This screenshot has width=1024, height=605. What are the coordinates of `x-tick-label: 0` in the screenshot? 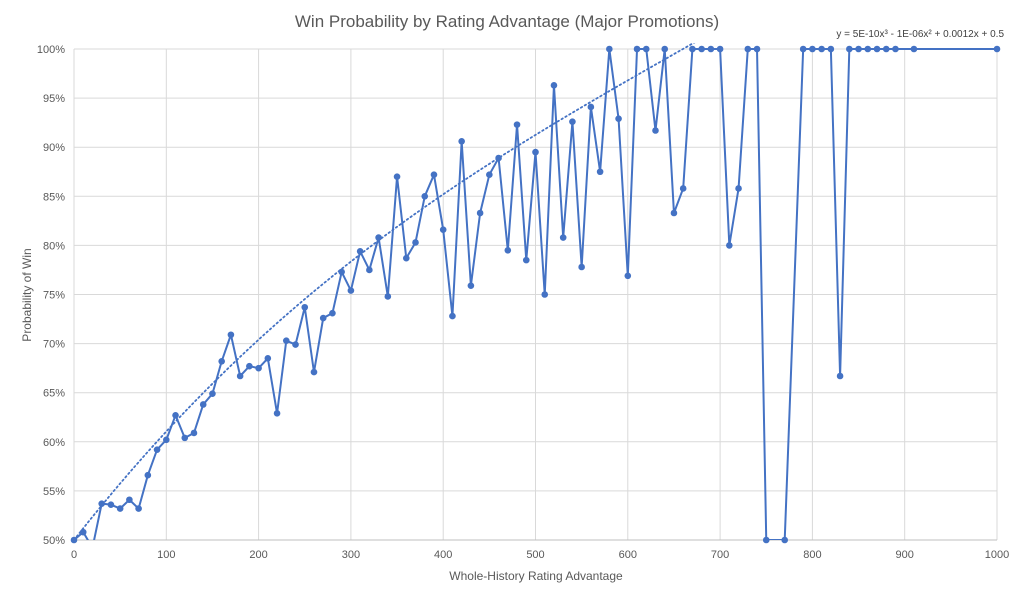 It's located at (74, 555).